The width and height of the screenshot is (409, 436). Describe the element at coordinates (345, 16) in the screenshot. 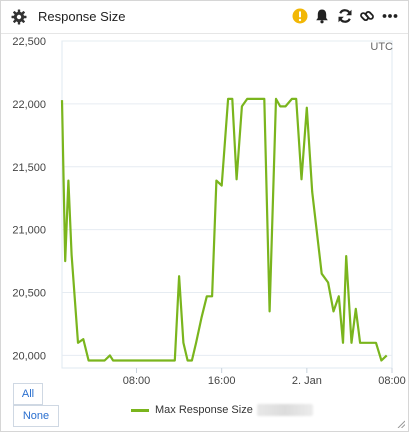

I see `refresh-icon` at that location.